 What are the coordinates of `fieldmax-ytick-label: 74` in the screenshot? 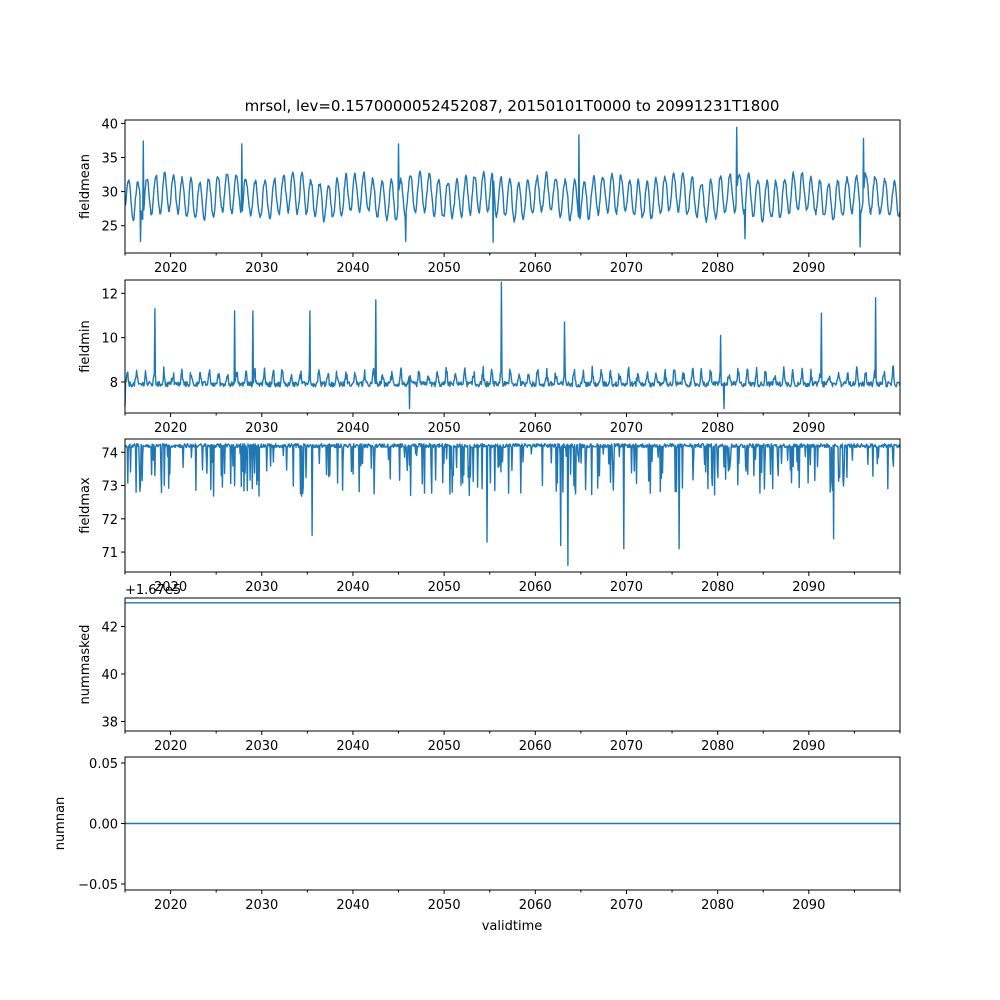 It's located at (109, 453).